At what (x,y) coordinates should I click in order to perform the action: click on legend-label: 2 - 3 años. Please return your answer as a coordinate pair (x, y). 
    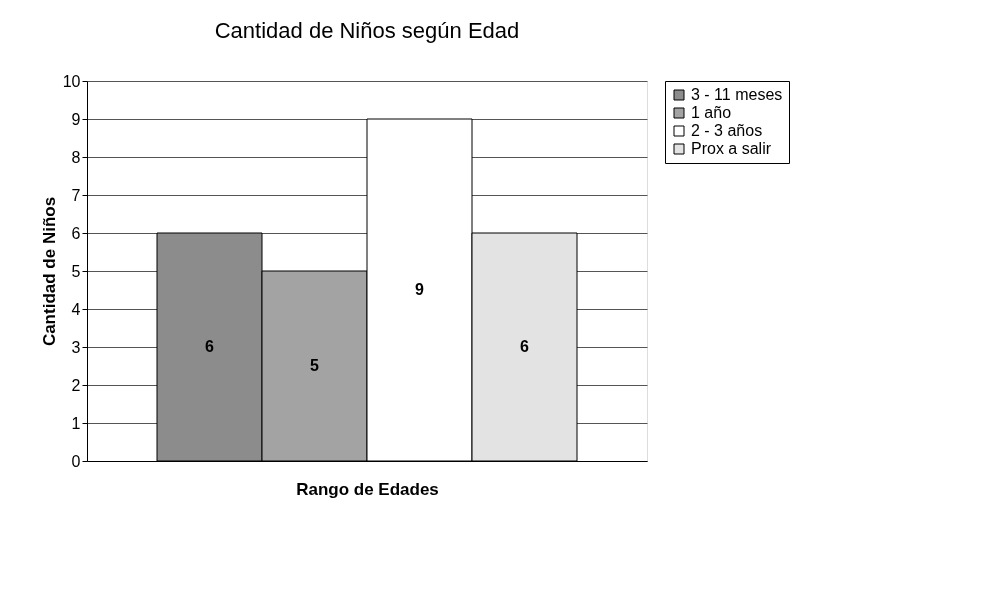
    Looking at the image, I should click on (727, 130).